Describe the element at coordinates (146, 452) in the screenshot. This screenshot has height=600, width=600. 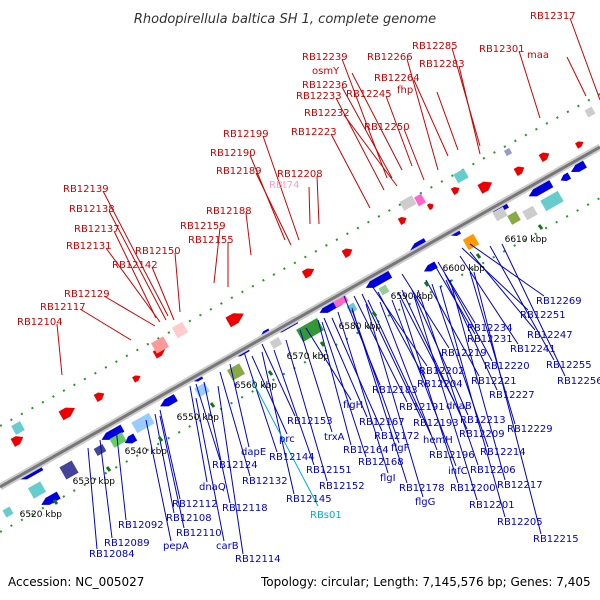
I see `tick-label: 6540 kbp` at that location.